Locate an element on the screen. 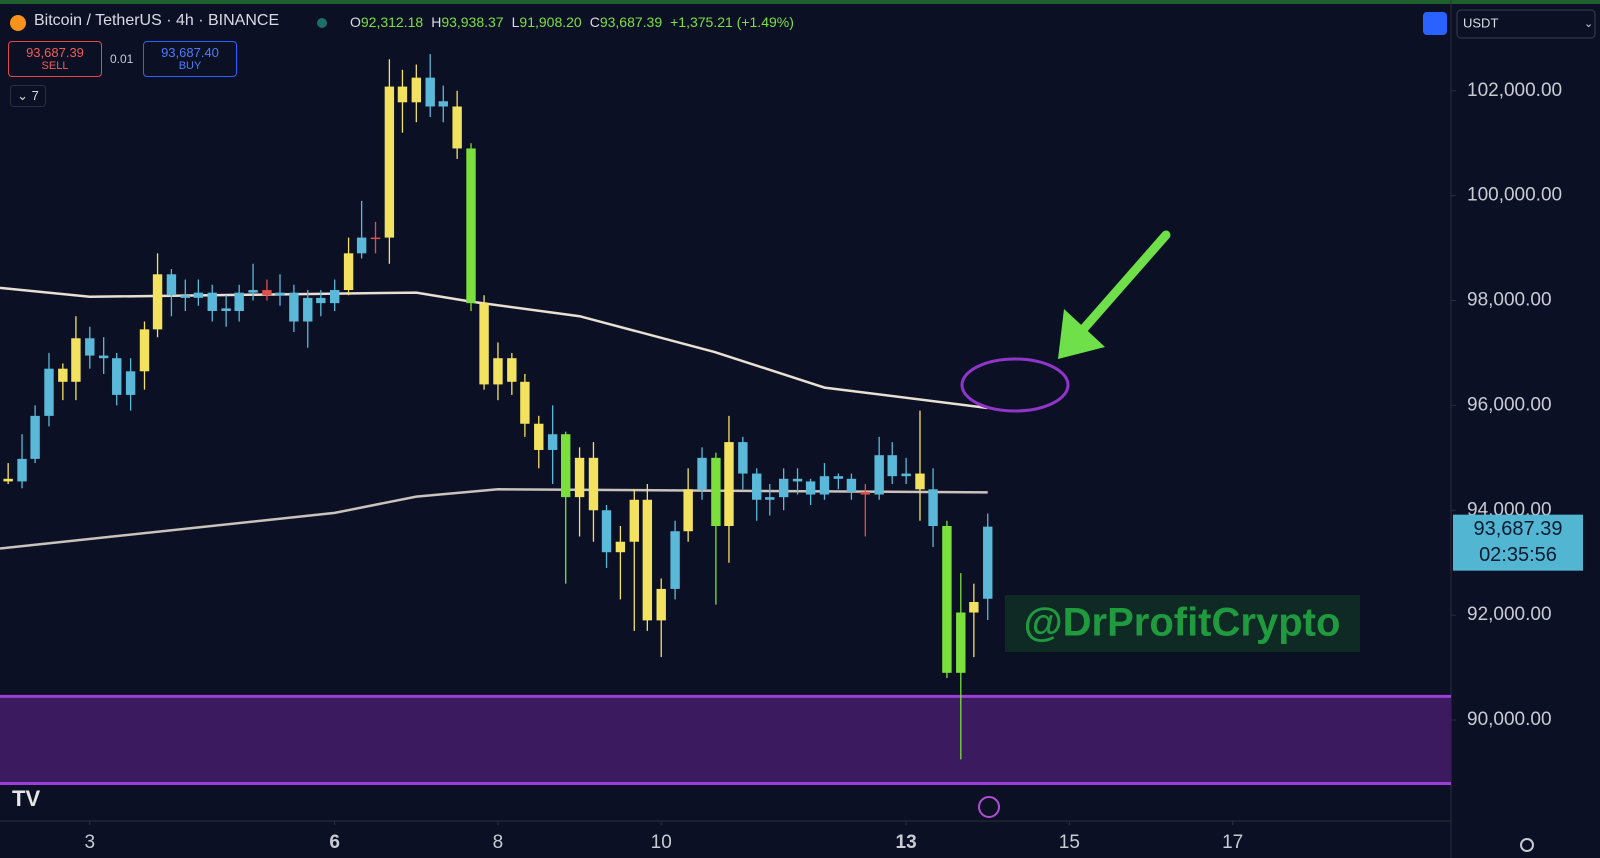  badge-price: 93,687.39 is located at coordinates (1518, 529).